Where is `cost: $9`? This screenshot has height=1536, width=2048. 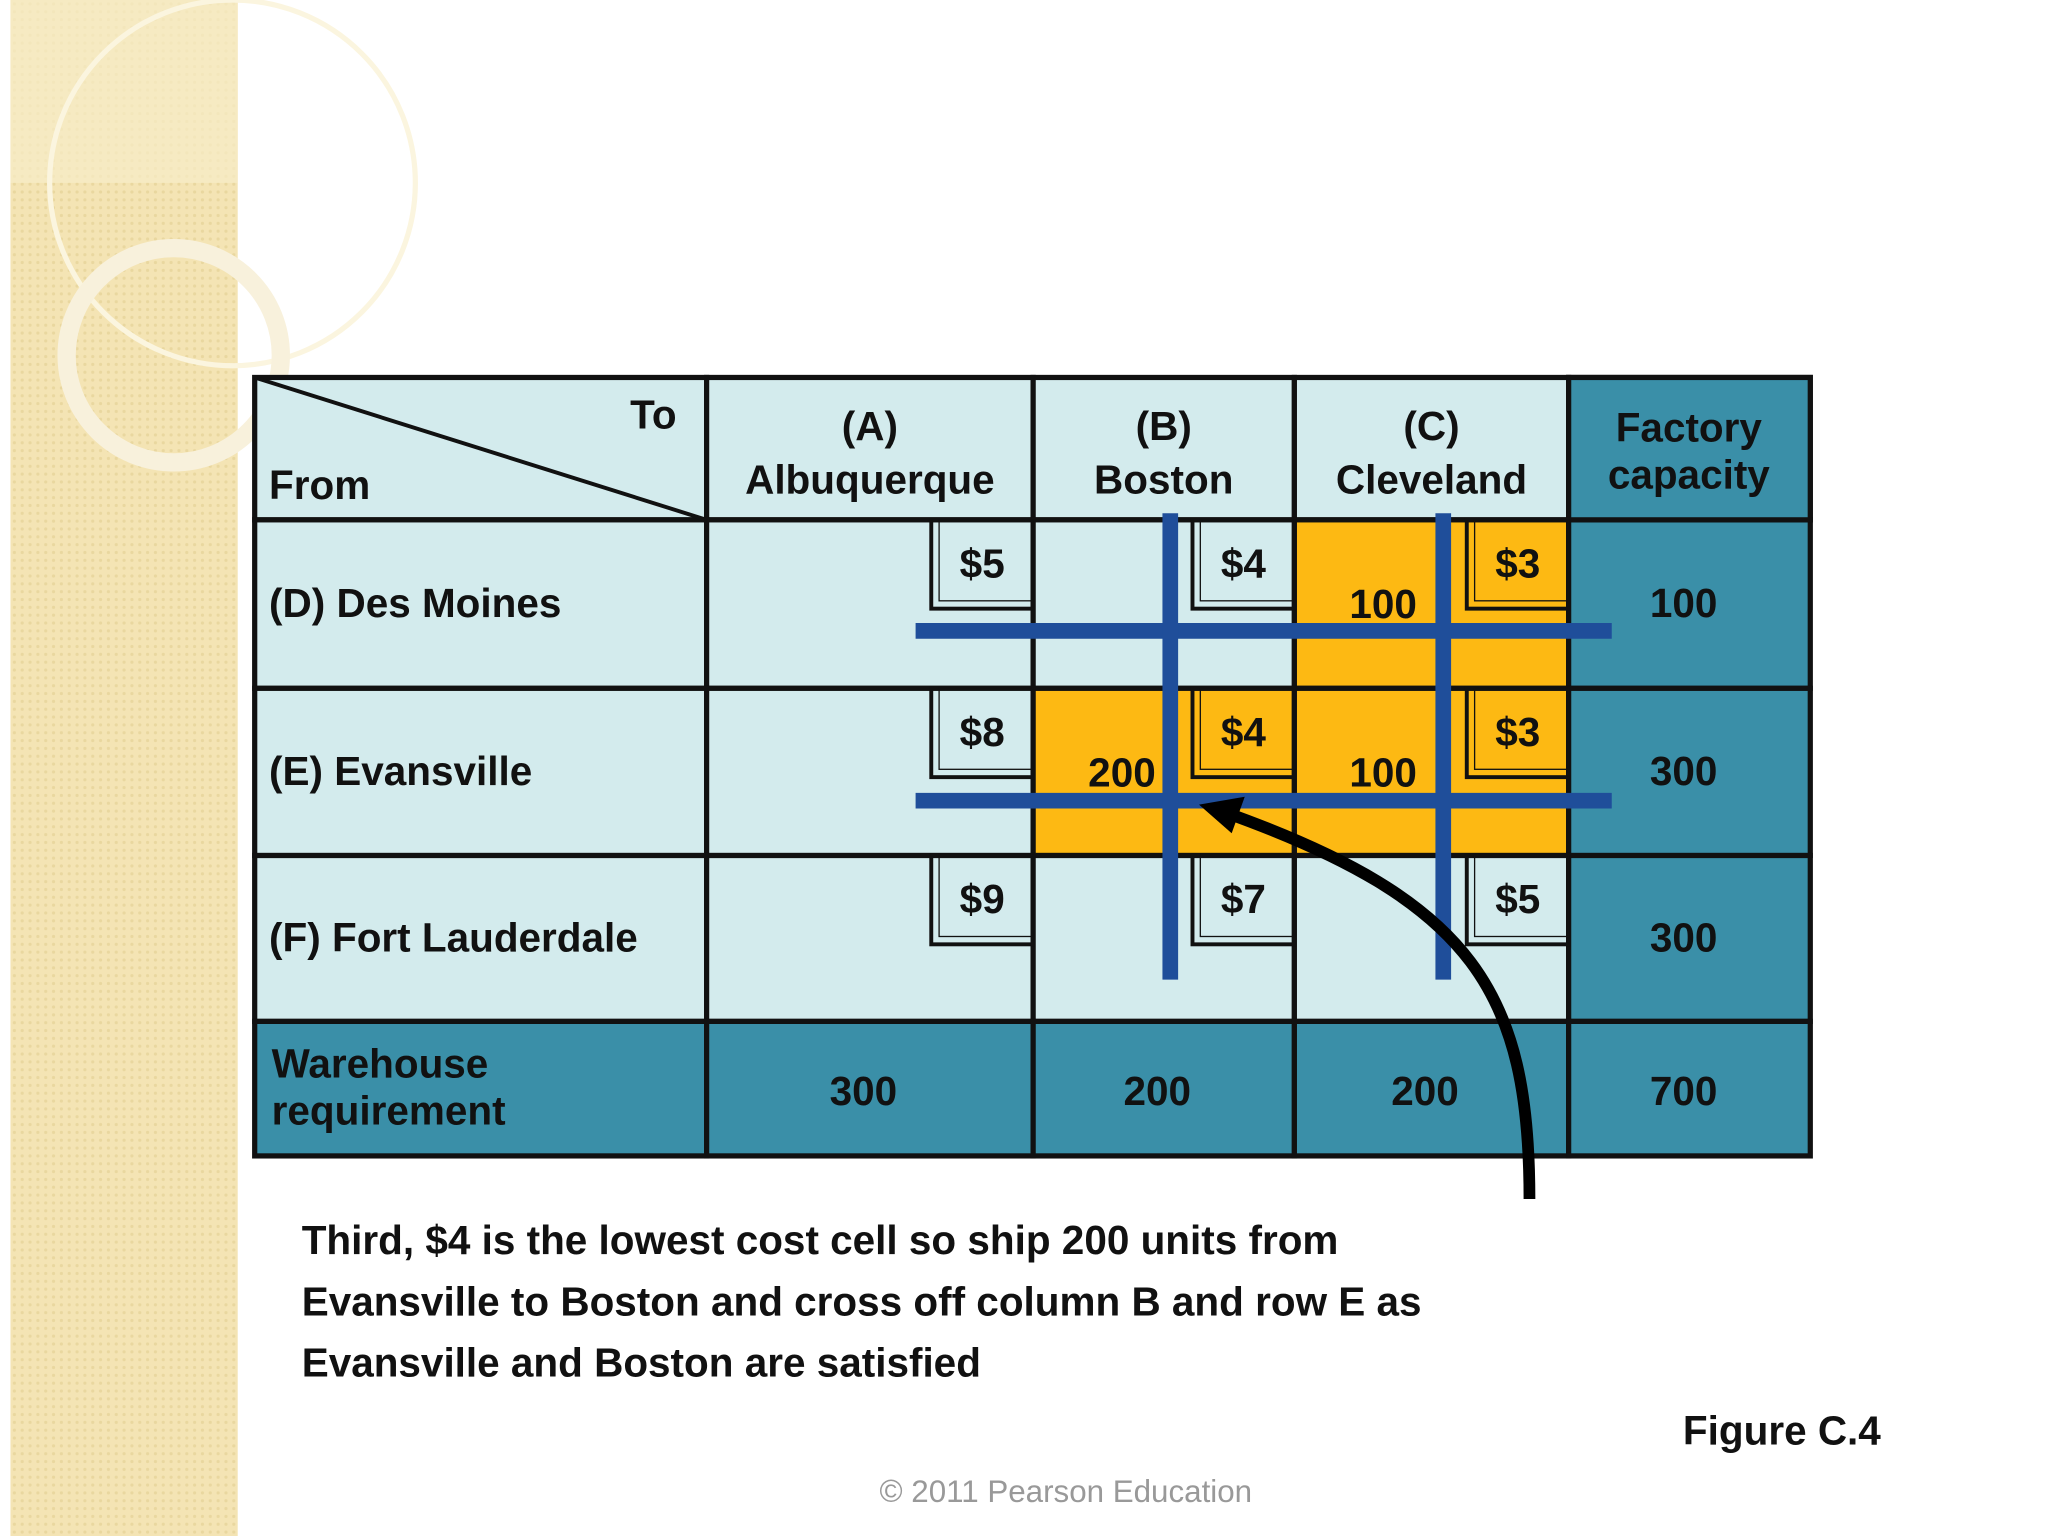
cost: $9 is located at coordinates (982, 899).